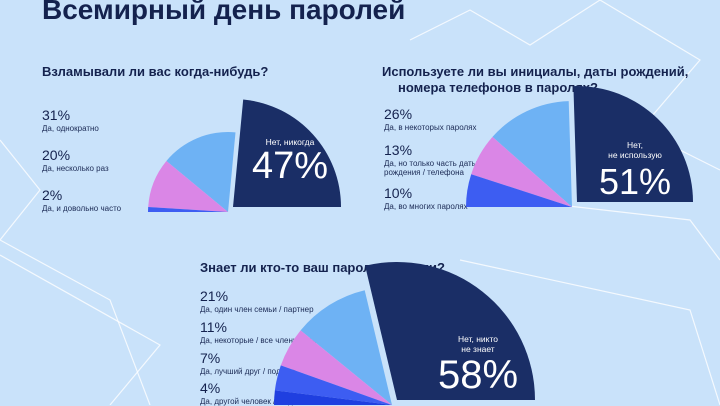 This screenshot has height=406, width=720. I want to click on stat-value: 2%, so click(52, 195).